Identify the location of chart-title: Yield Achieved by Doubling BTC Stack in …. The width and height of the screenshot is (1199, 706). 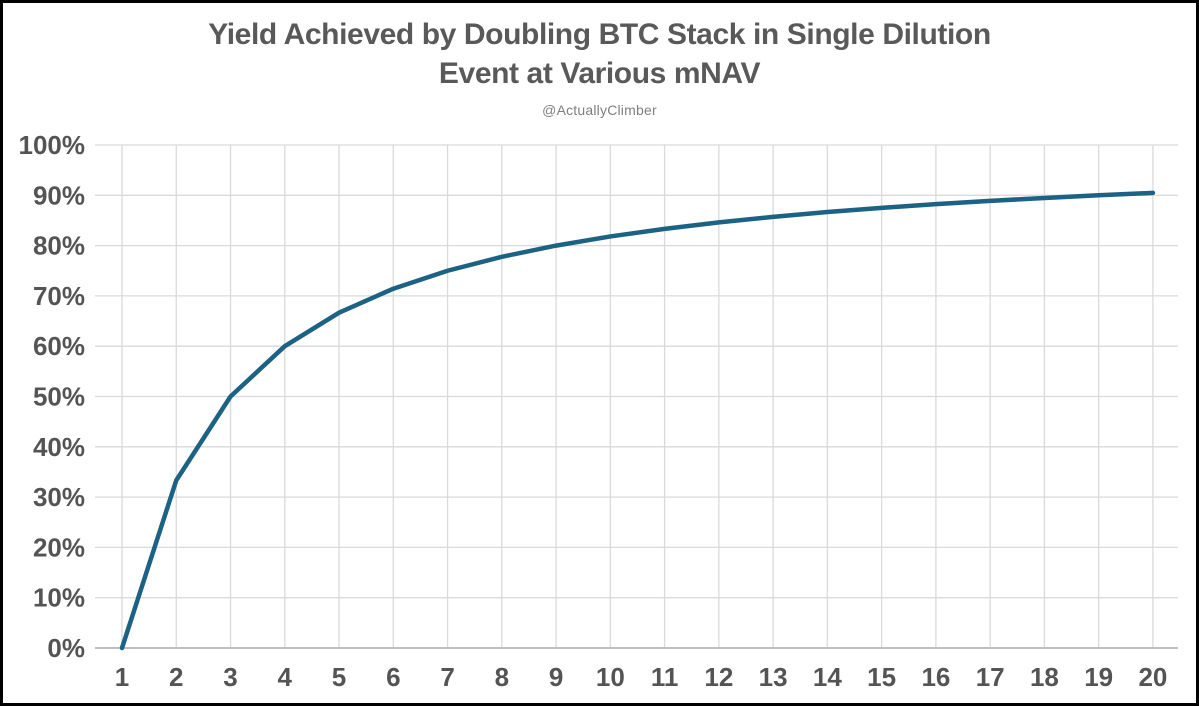
(599, 54).